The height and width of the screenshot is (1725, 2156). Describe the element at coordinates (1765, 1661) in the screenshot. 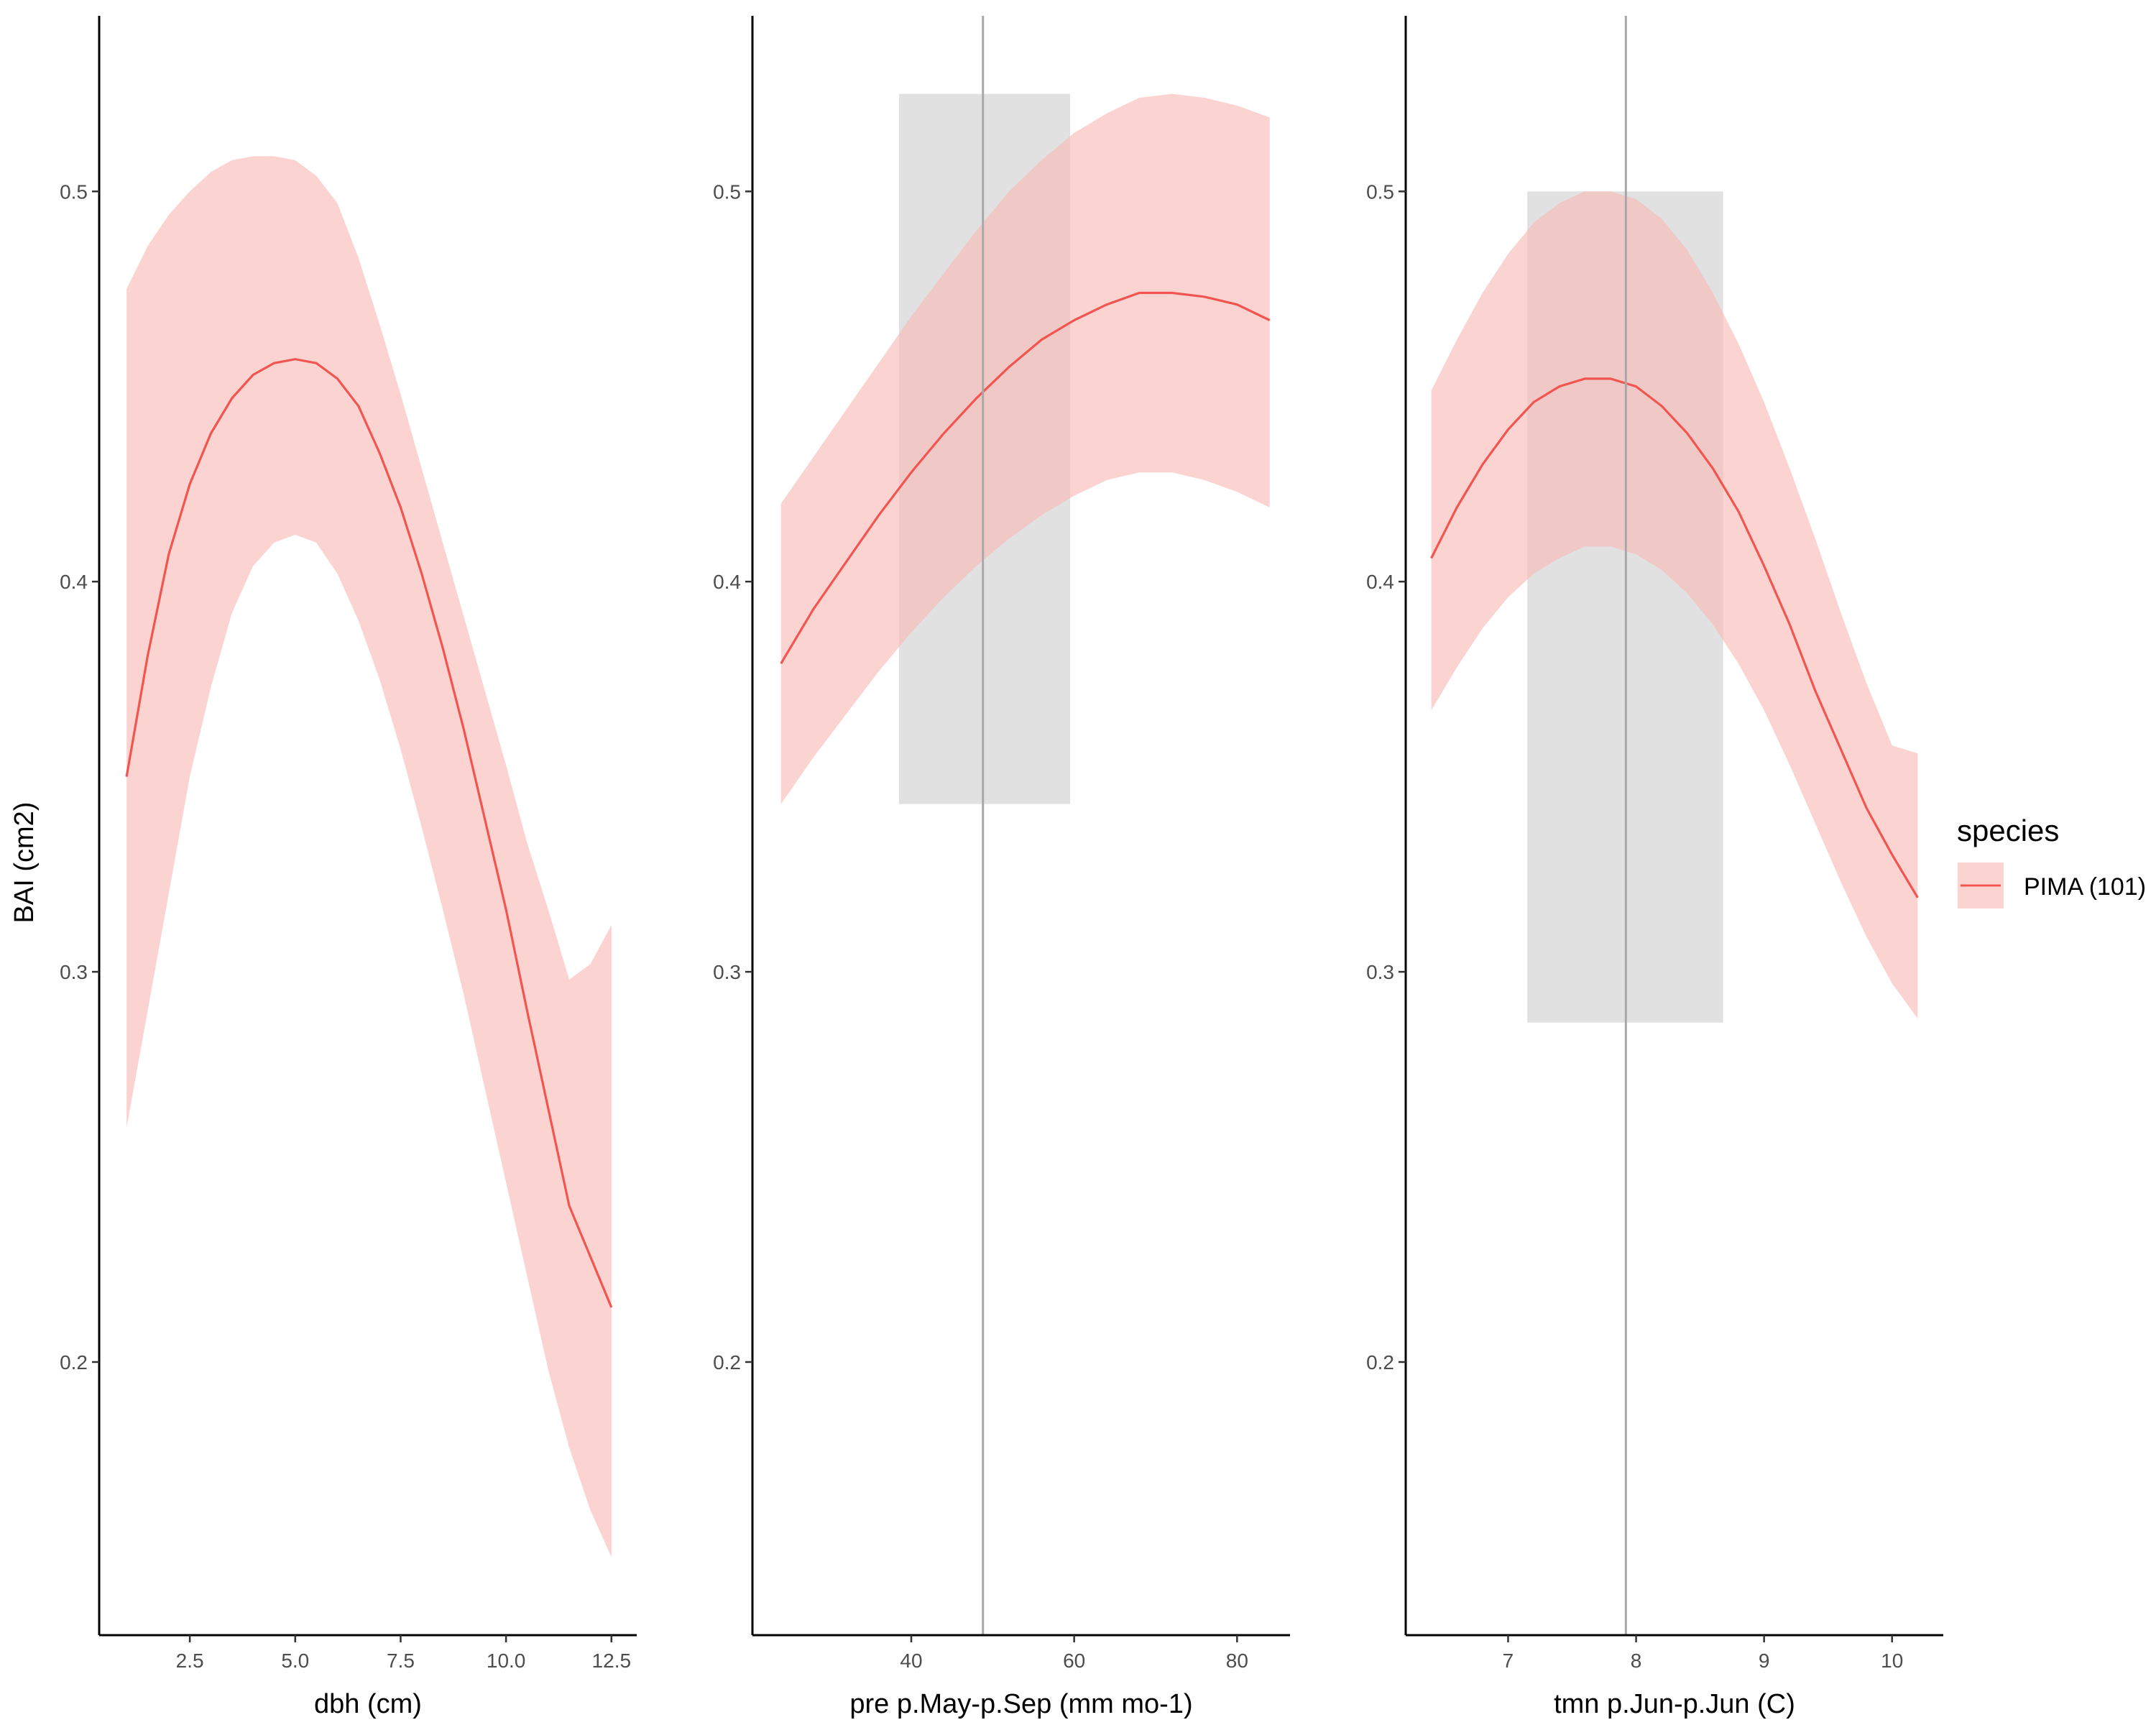

I see `x-tick-label: 9` at that location.